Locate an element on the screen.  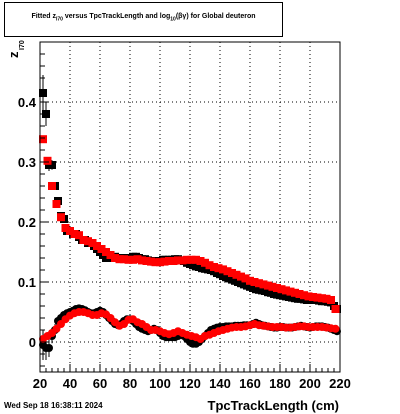
y-axis-label-subscript: I70 is located at coordinates (22, 45).